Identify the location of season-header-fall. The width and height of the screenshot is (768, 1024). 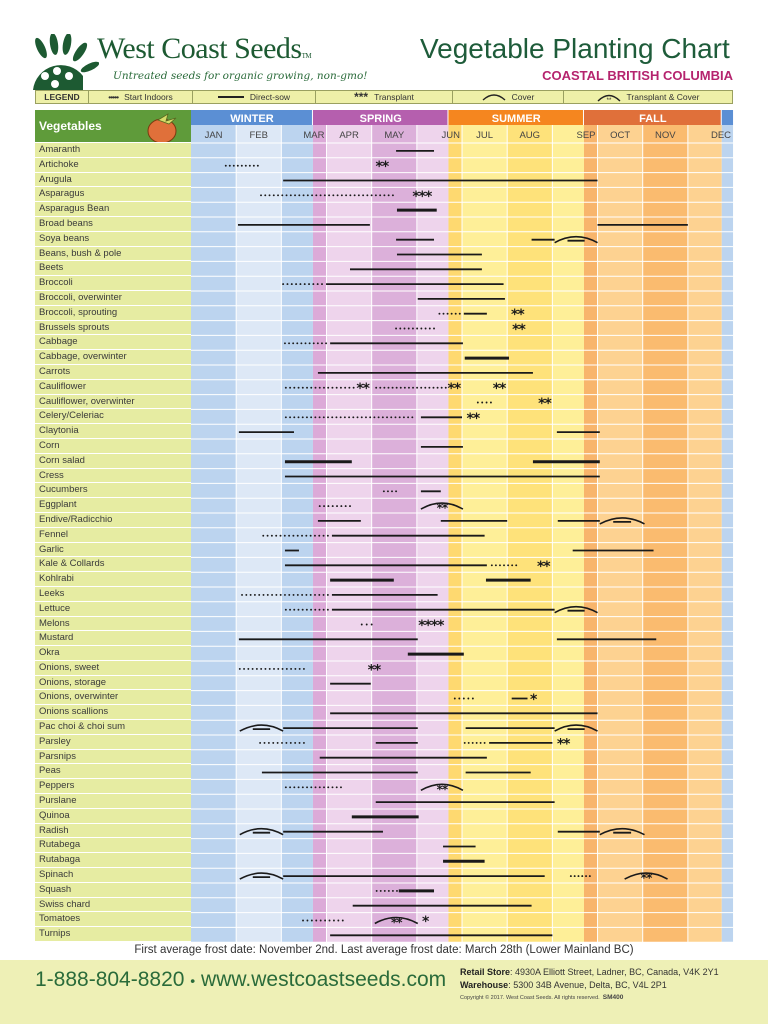
(652, 117).